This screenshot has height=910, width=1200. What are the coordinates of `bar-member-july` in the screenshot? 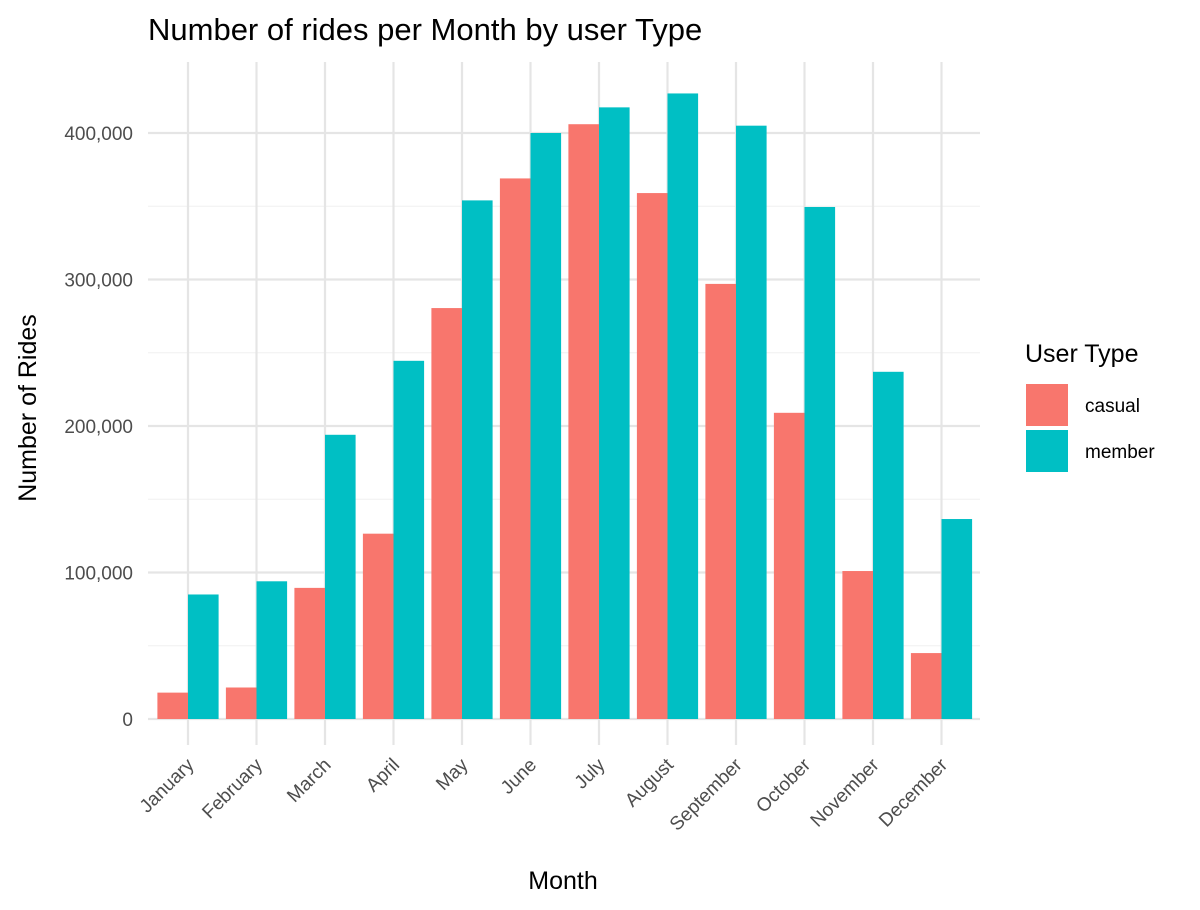 It's located at (614, 413).